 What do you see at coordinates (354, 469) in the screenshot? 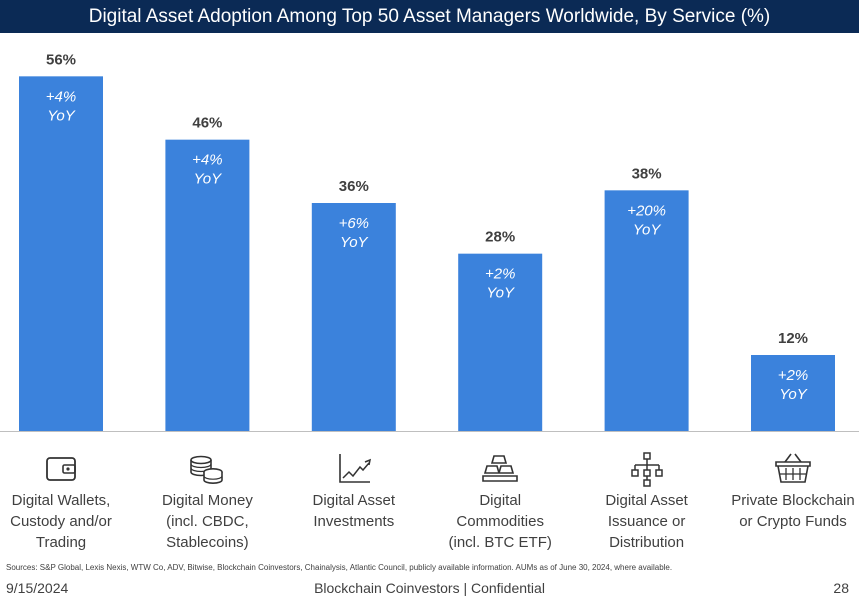
I see `trend-chart-icon` at bounding box center [354, 469].